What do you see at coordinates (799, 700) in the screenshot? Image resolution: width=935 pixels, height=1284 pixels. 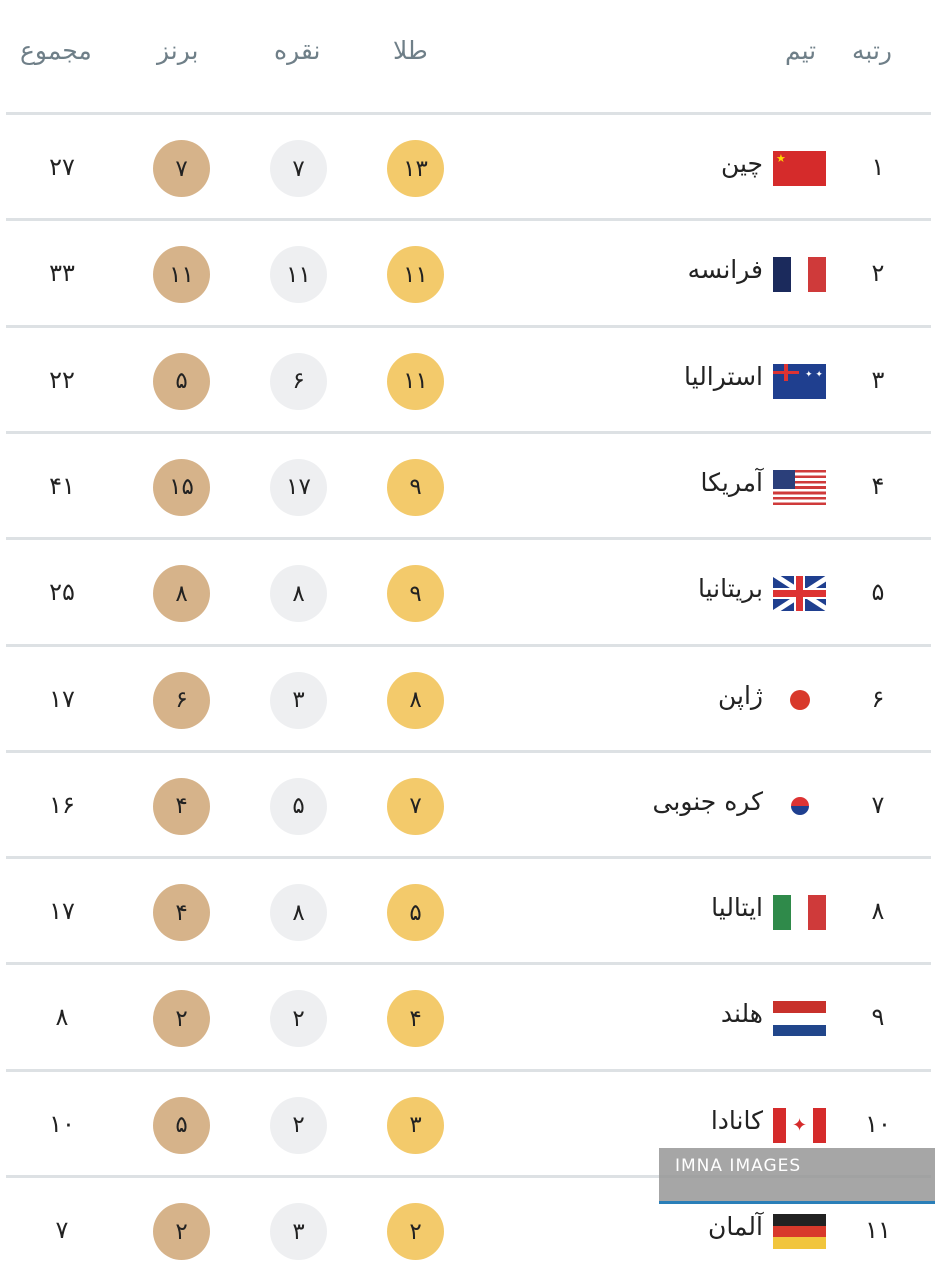 I see `japan-flag` at bounding box center [799, 700].